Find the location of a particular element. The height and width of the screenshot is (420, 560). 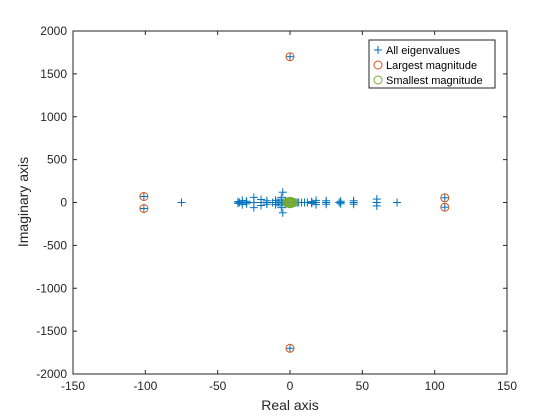

legend-entry-all: All eigenvalues is located at coordinates (417, 51).